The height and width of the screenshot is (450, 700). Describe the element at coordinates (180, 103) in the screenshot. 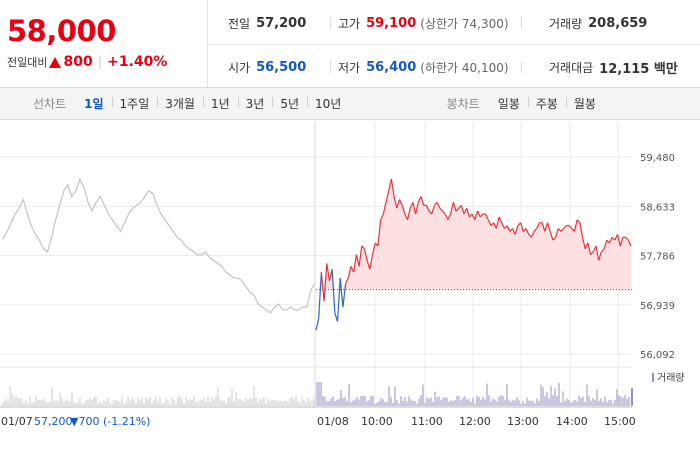

I see `tab-line-2: 3개월` at that location.